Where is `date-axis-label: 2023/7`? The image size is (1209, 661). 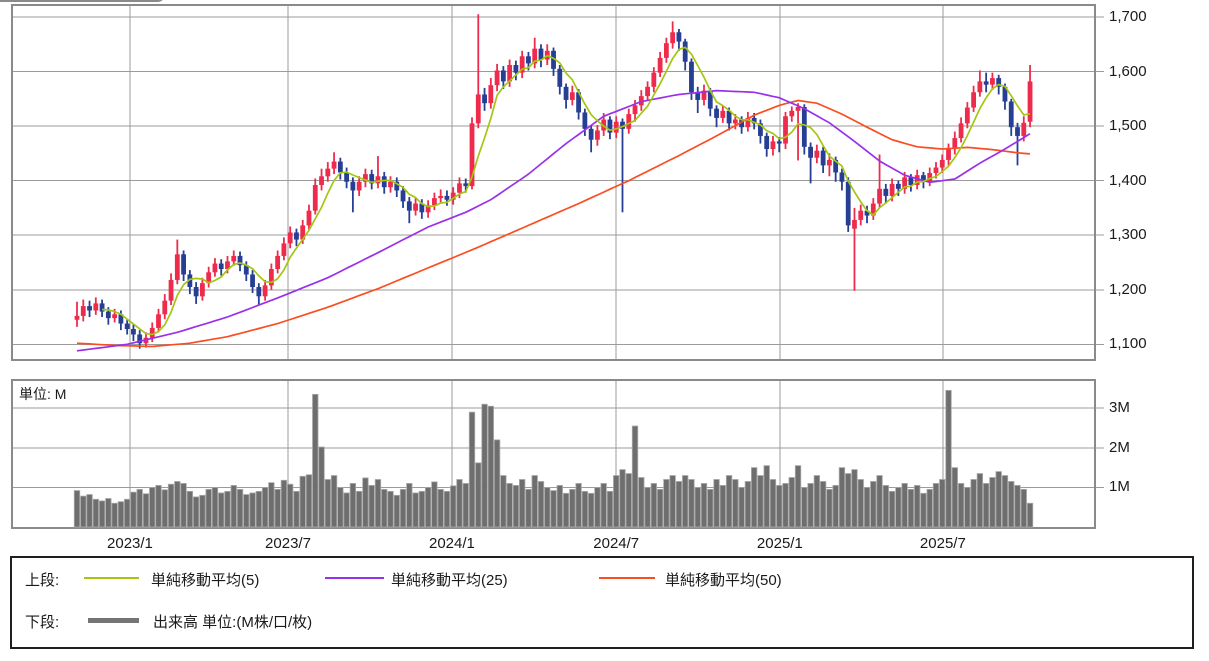 date-axis-label: 2023/7 is located at coordinates (288, 543).